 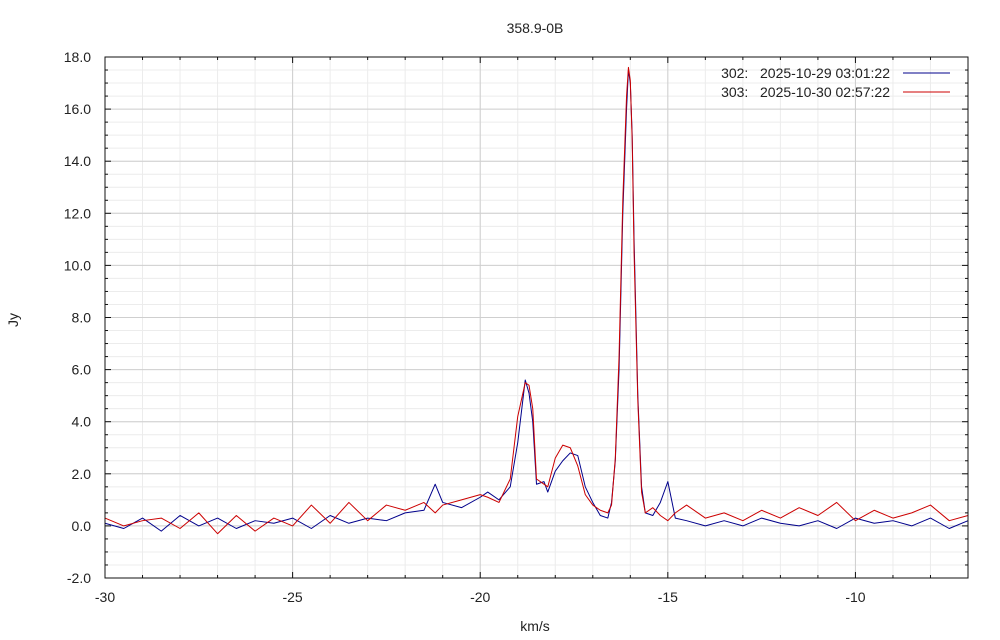 I want to click on y-tick-label: 8.0, so click(x=82, y=318).